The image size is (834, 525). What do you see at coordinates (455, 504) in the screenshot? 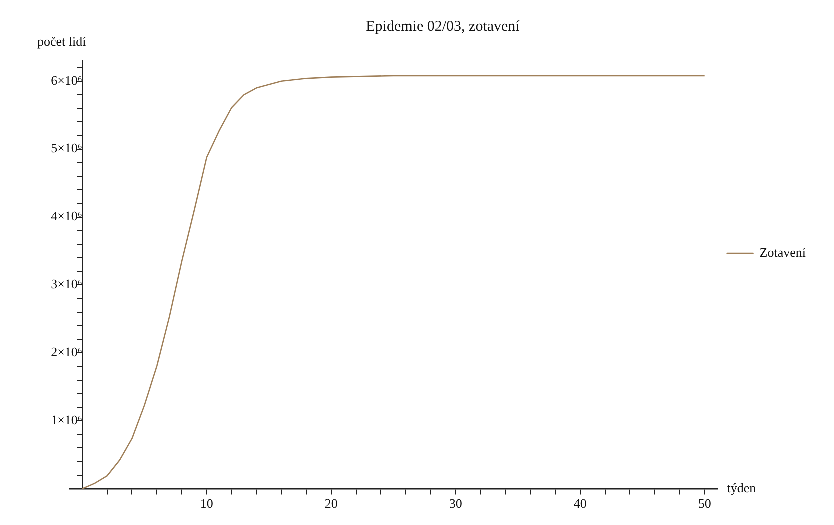
I see `x-tick-label: 30` at bounding box center [455, 504].